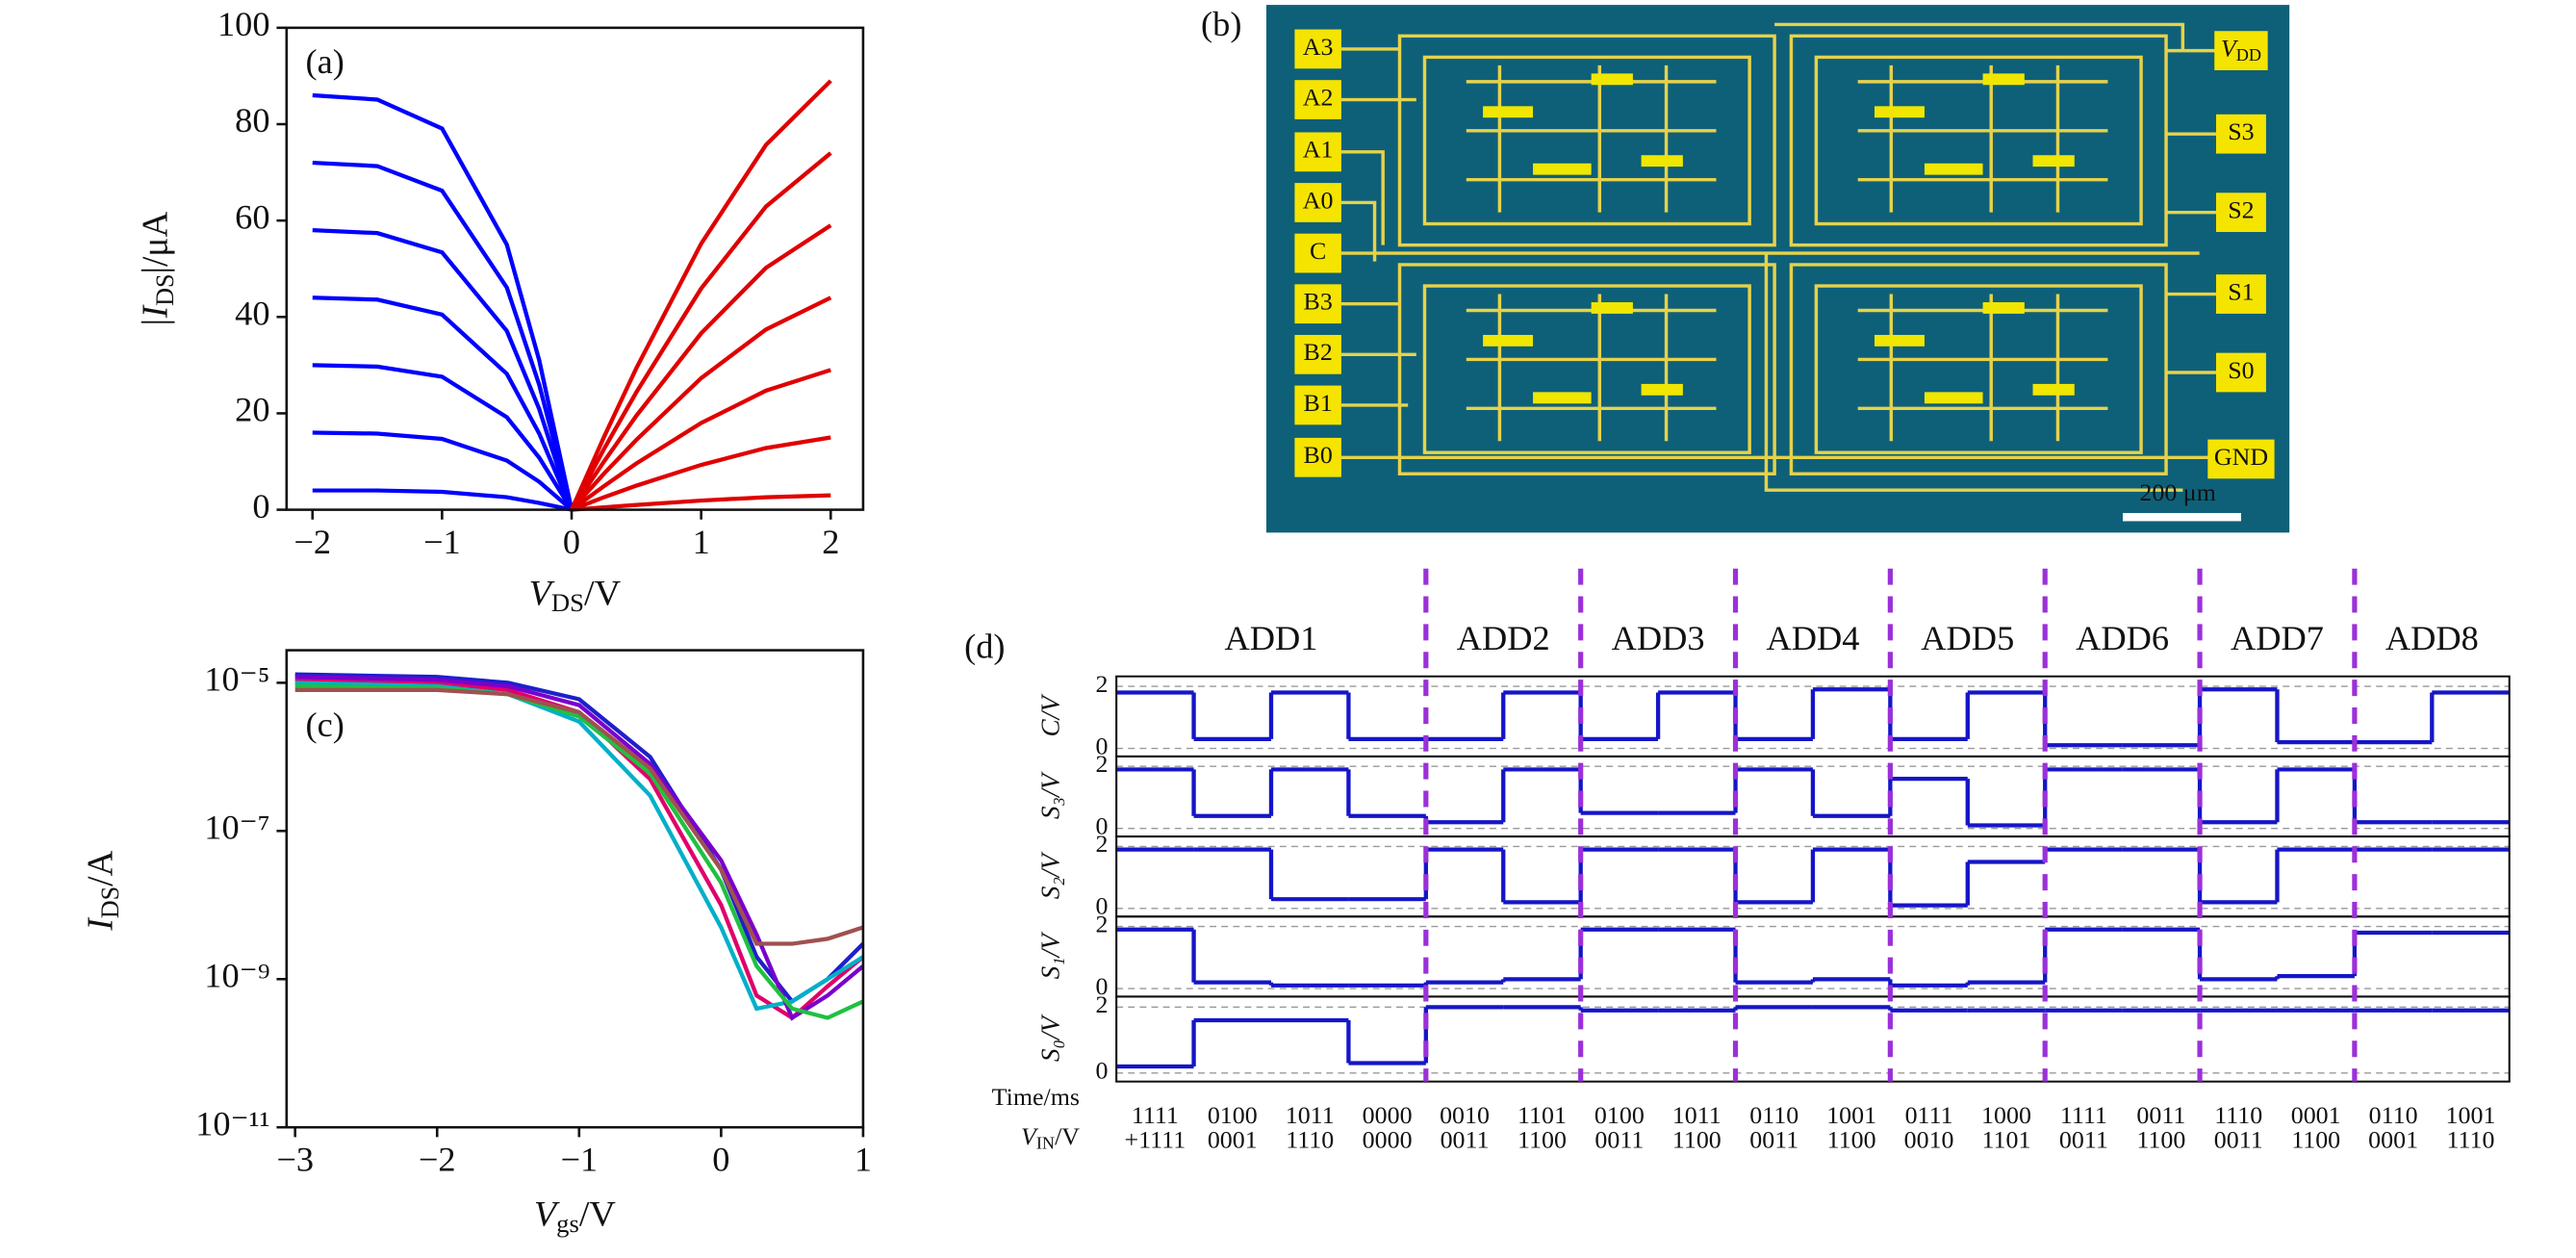  I want to click on y-tick-label: 10⁻¹¹, so click(232, 1124).